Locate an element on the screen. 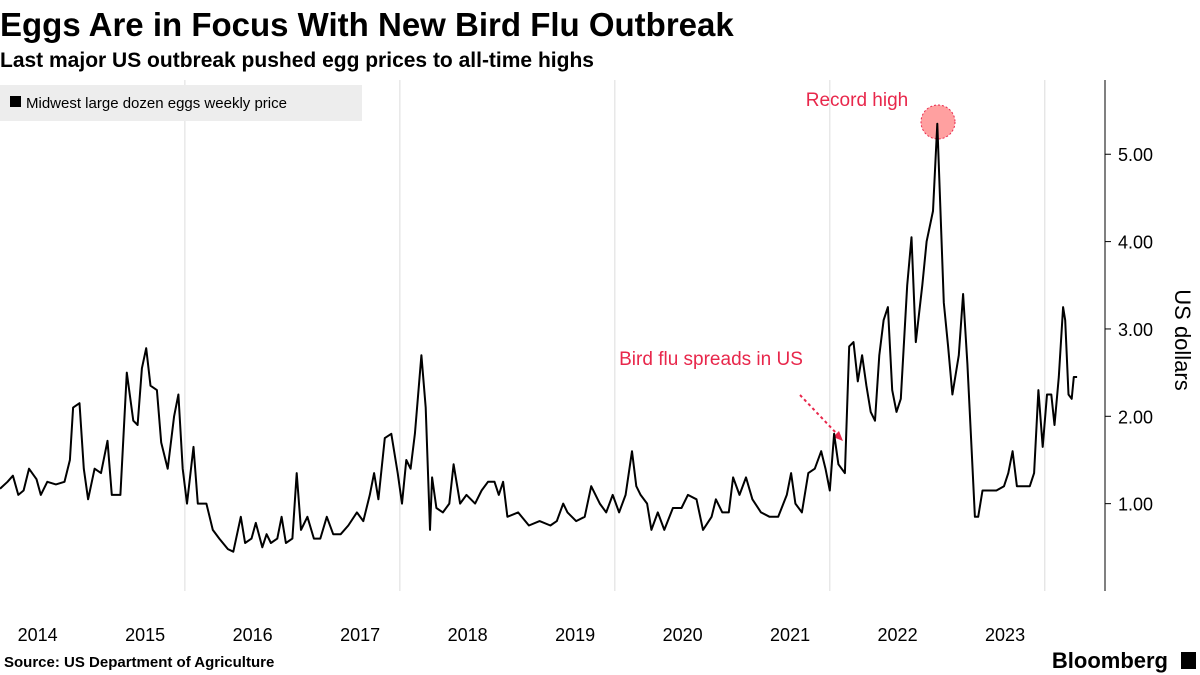 The width and height of the screenshot is (1200, 675). brand-icon is located at coordinates (1188, 660).